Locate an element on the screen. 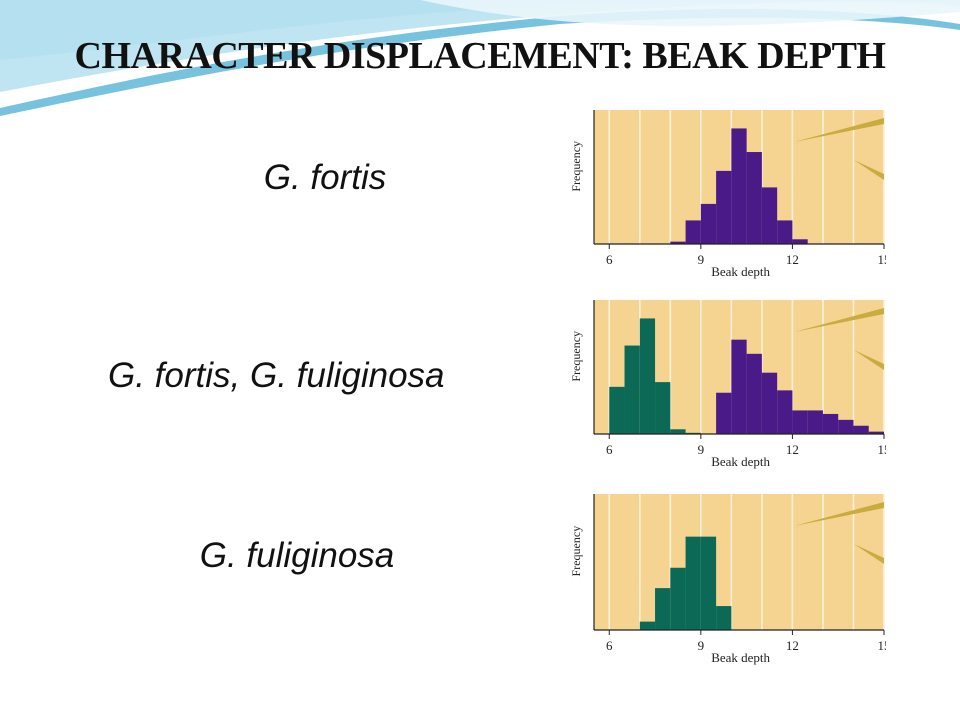 The height and width of the screenshot is (720, 960). slide-title: CHARACTER DISPLACEMENT: BEAK DEPTH is located at coordinates (480, 56).